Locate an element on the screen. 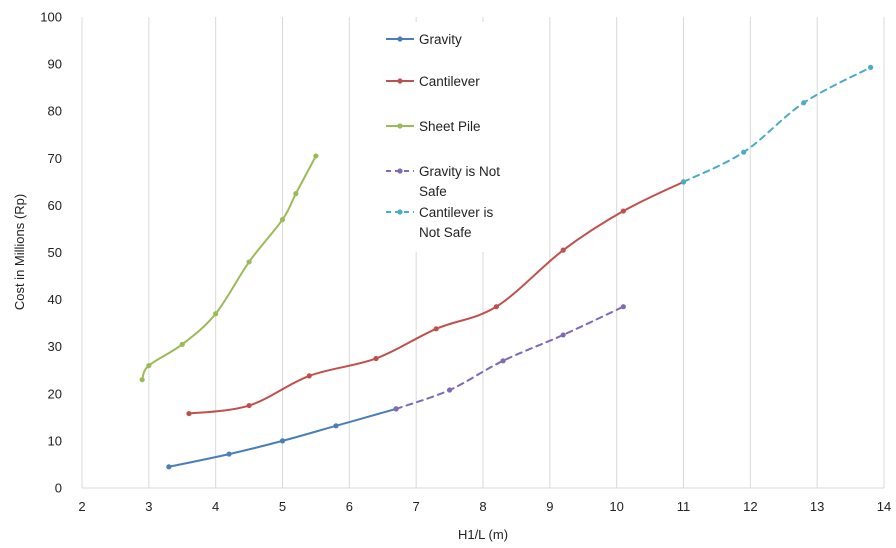  y-tick-labels: 0 10 20 30 40 50 60 70 80 90 100 is located at coordinates (51, 253).